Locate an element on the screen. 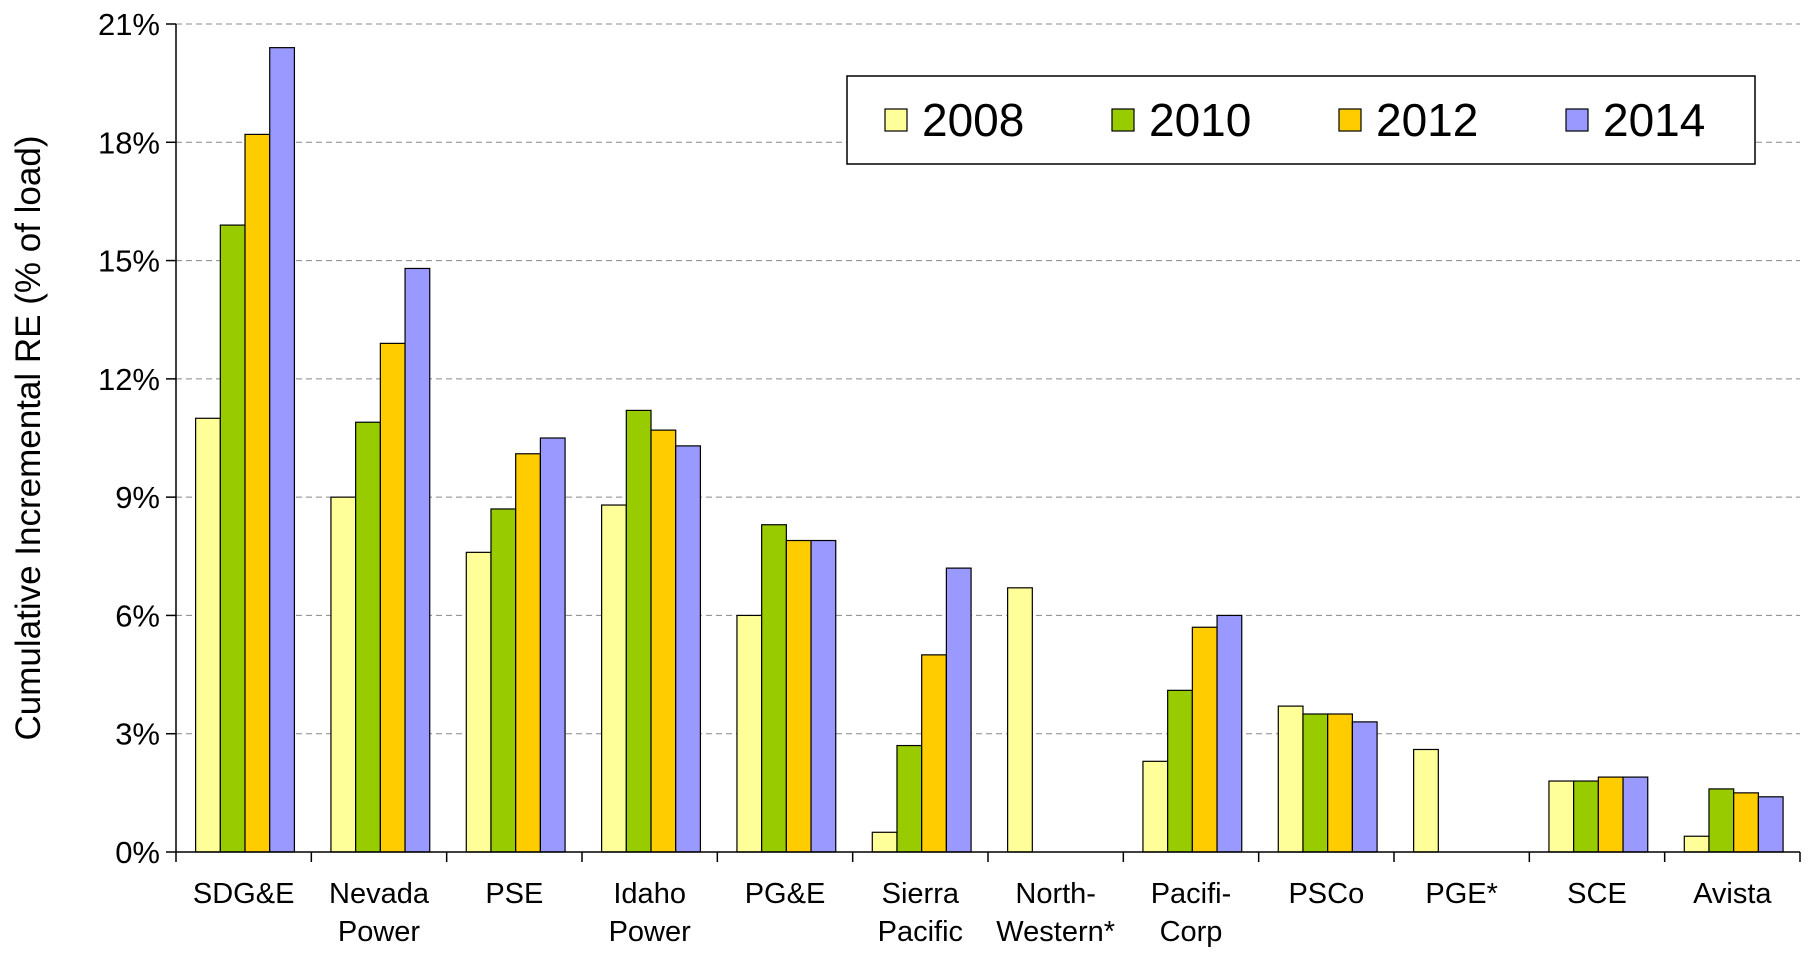  x-tick-label: Avista is located at coordinates (1732, 894).